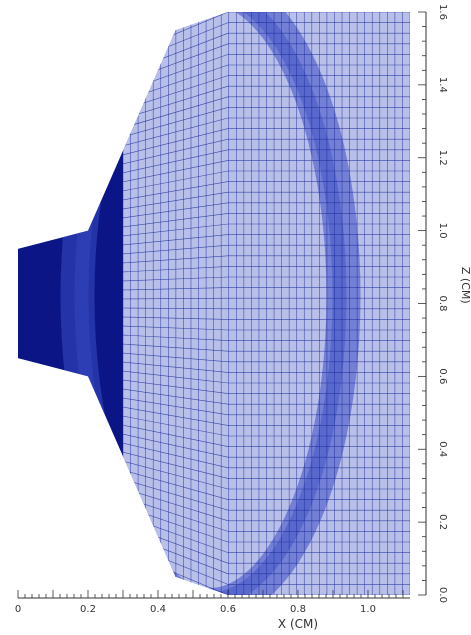 The image size is (471, 635). I want to click on x-axis-label: X (CM), so click(298, 624).